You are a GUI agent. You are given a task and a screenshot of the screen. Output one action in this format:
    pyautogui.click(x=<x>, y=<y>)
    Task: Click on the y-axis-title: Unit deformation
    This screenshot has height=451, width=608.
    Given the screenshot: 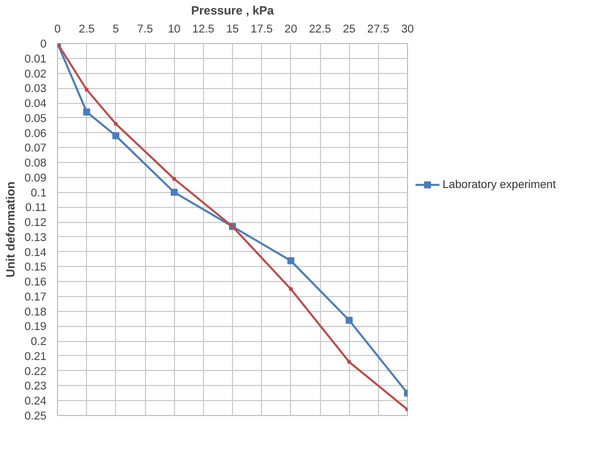 What is the action you would take?
    pyautogui.click(x=10, y=229)
    